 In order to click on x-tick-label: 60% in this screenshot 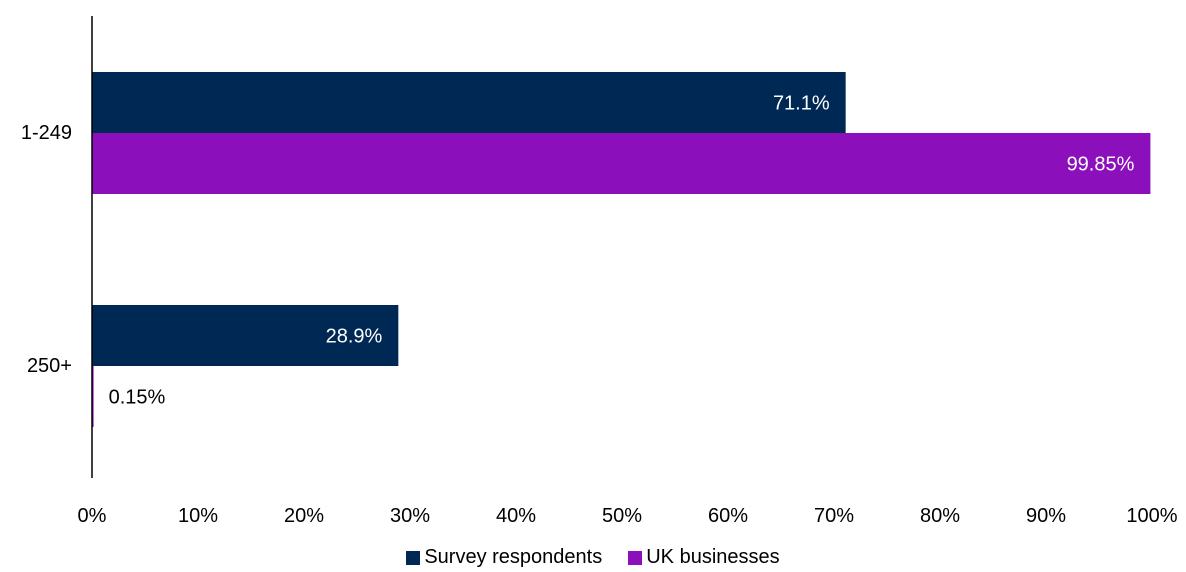, I will do `click(728, 516)`.